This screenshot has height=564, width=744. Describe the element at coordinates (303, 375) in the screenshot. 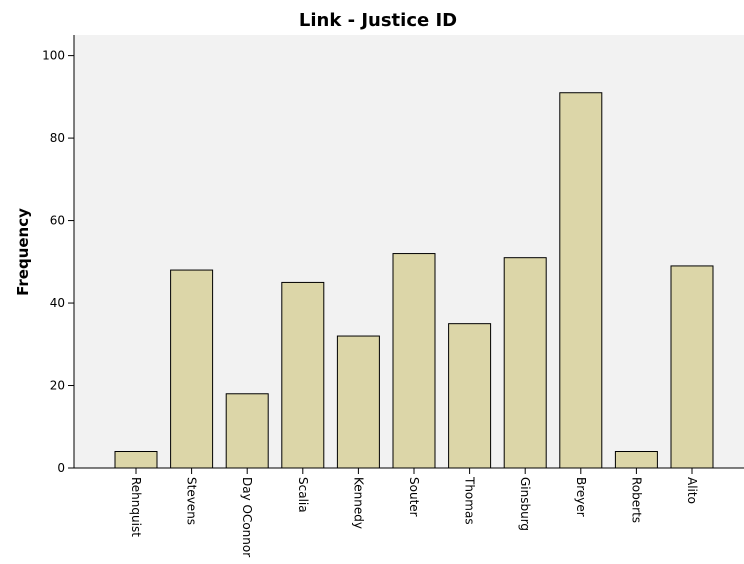

I see `bar-scalia` at that location.